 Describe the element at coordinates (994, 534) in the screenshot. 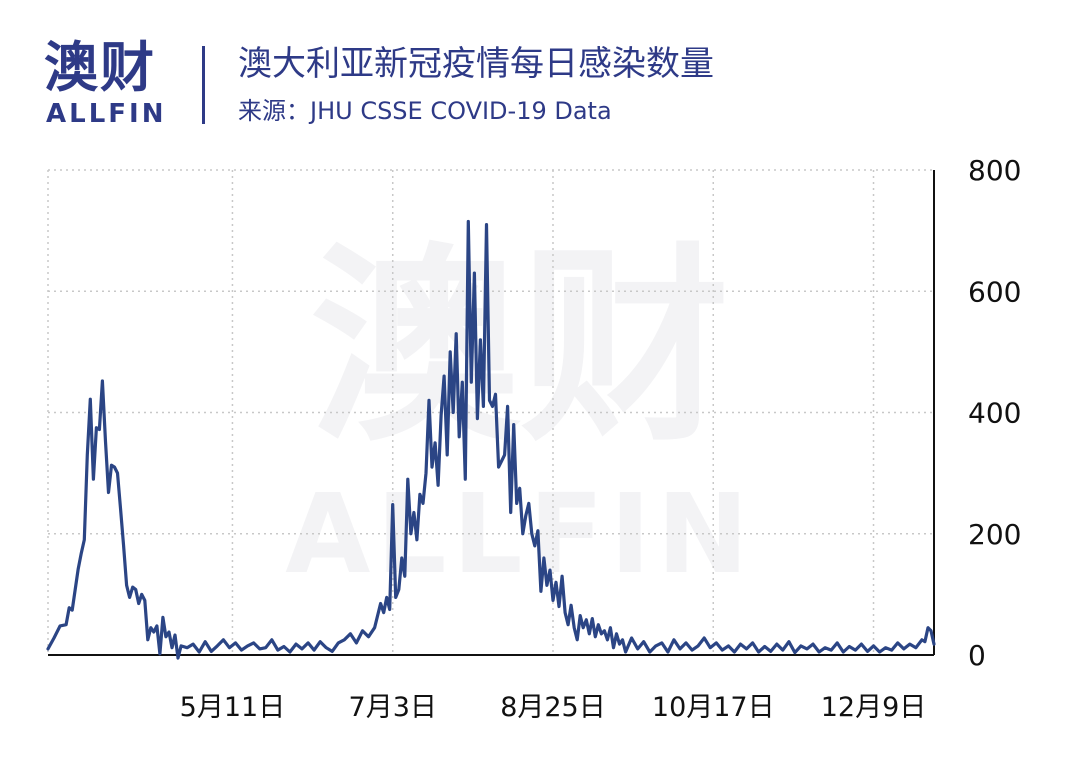

I see `y-tick-label: 200` at that location.